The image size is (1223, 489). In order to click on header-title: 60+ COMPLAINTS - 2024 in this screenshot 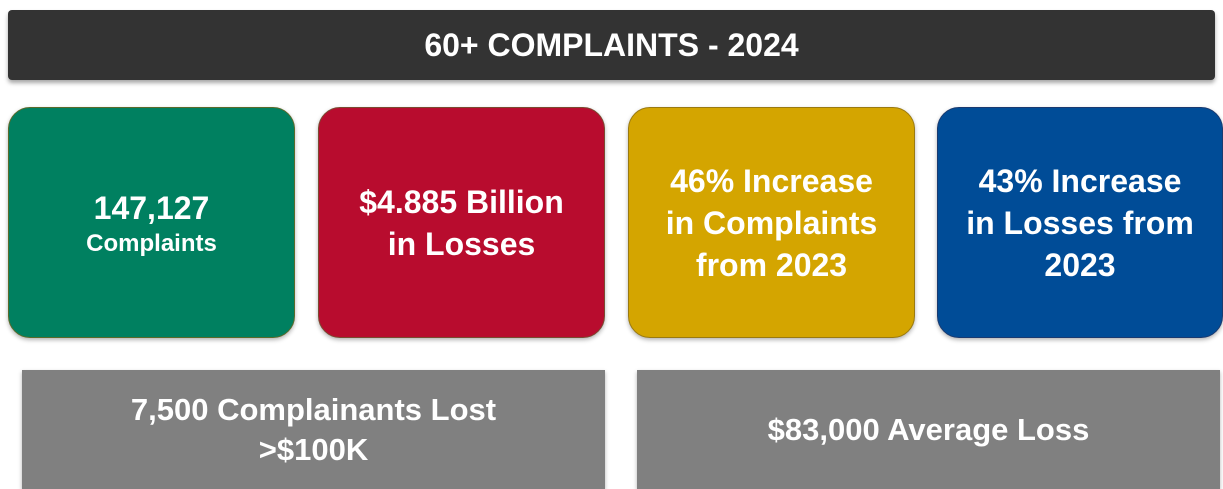, I will do `click(611, 44)`.